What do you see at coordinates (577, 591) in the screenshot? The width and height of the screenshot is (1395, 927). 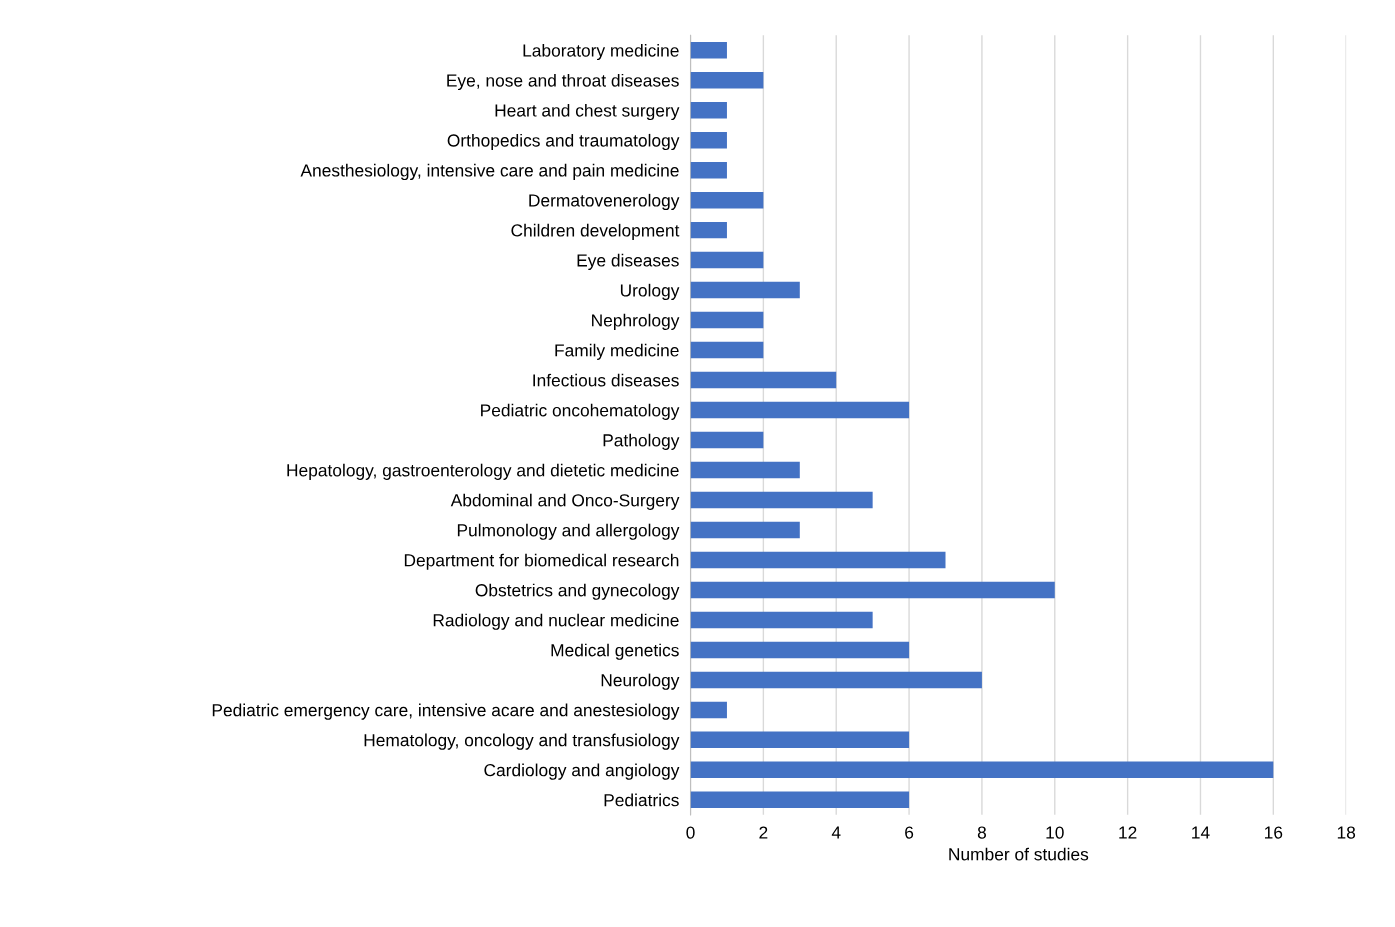 I see `y-tick-label: Obstetrics and gynecology` at bounding box center [577, 591].